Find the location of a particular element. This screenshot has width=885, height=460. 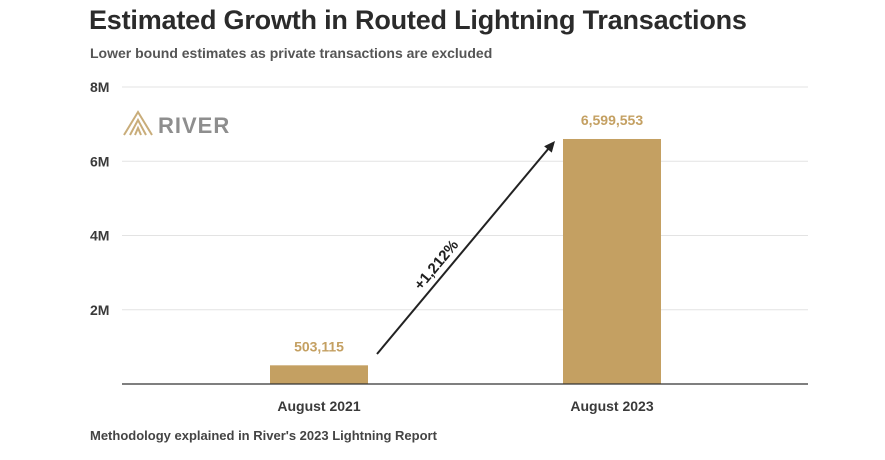

growth-annotation-label: +1,212% is located at coordinates (436, 265).